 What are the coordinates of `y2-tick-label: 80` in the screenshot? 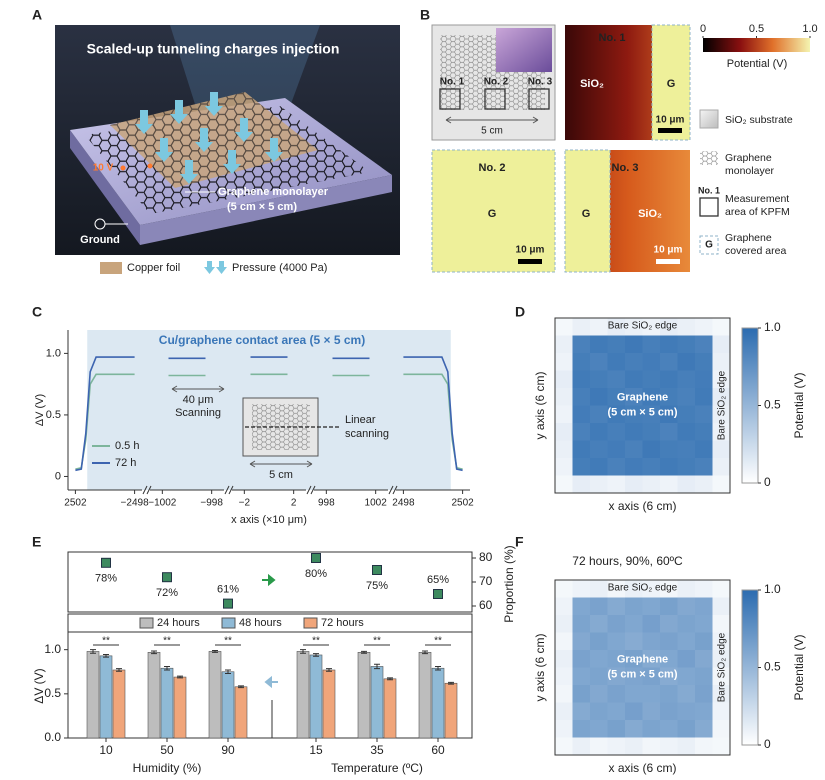 It's located at (486, 557).